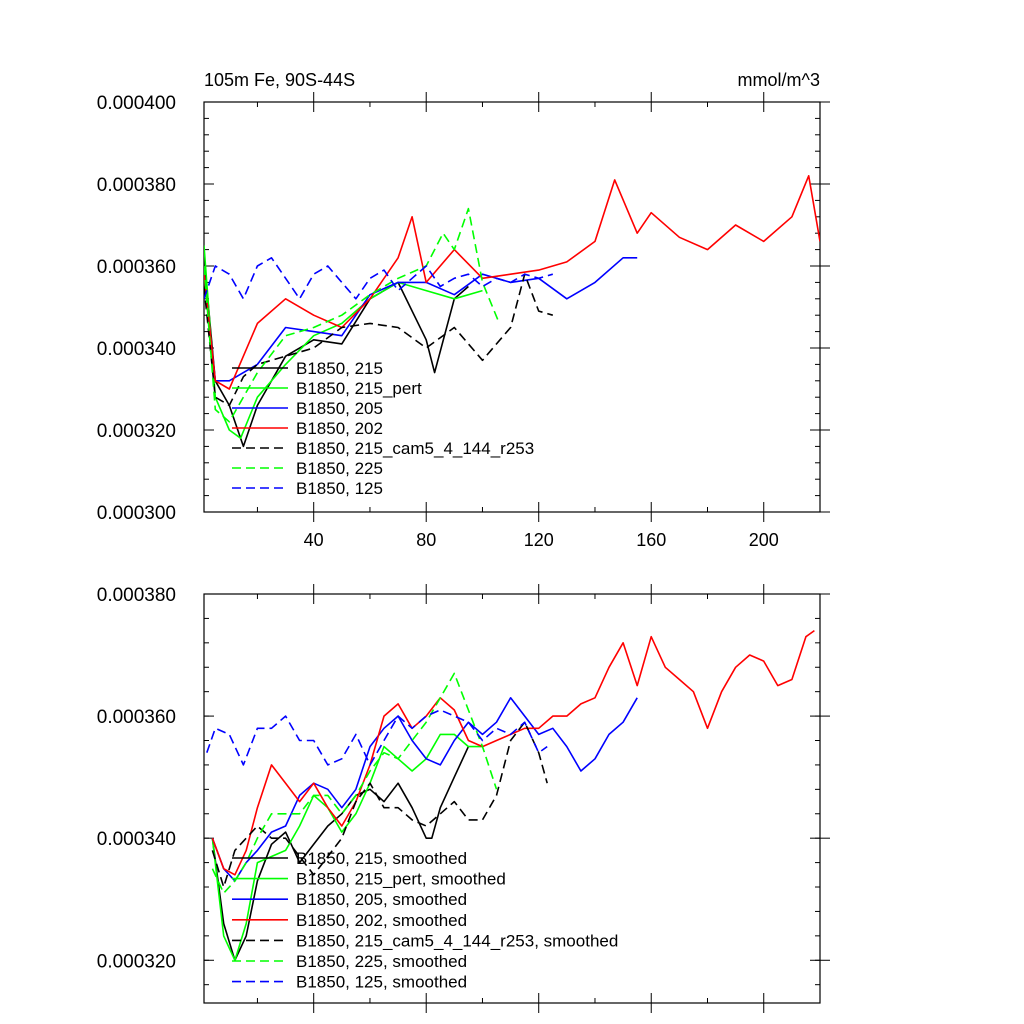 The image size is (1024, 1024). Describe the element at coordinates (136, 103) in the screenshot. I see `top-y-tick-label: 0.000400` at that location.